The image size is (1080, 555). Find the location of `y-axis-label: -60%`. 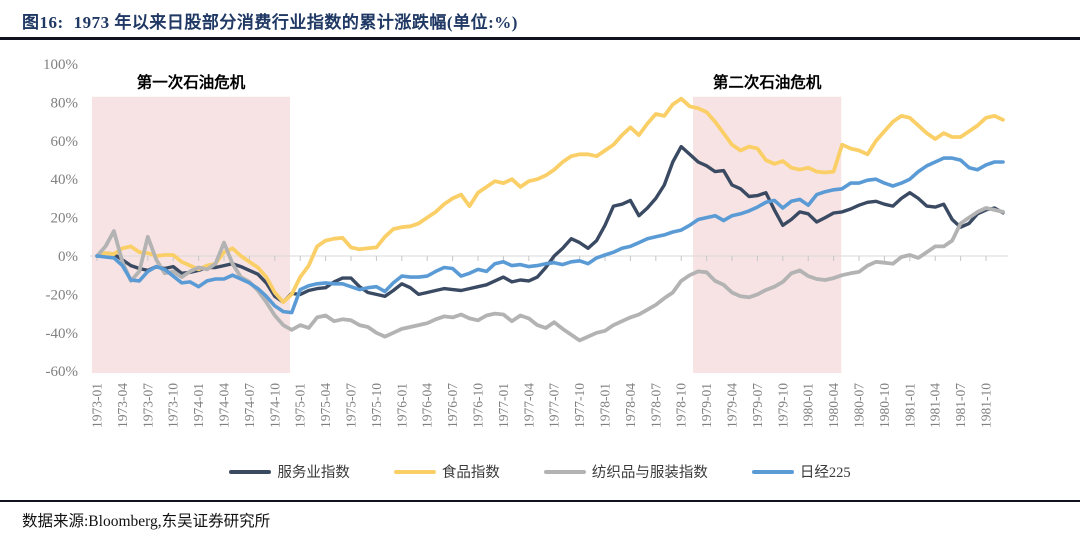

y-axis-label: -60% is located at coordinates (62, 372).